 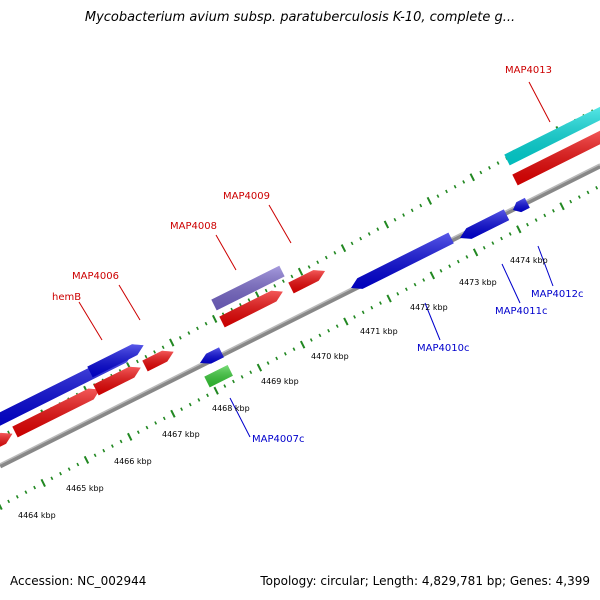 I want to click on gene-MAP4010c-shade, so click(x=402, y=260).